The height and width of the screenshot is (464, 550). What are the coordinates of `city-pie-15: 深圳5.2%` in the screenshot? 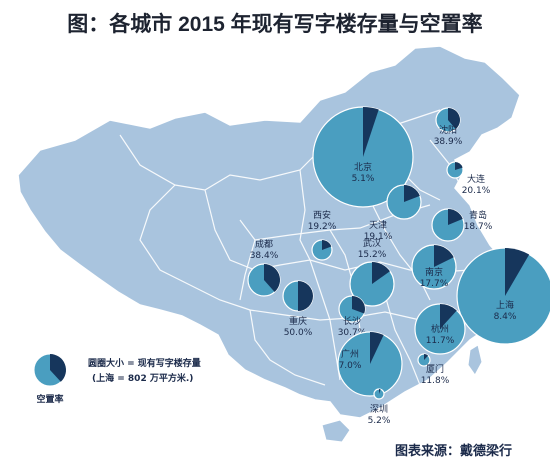 It's located at (379, 407).